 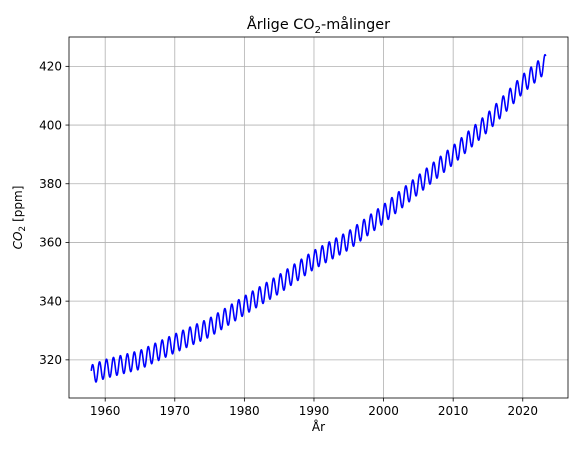 What do you see at coordinates (18, 241) in the screenshot?
I see `y-axis-label-main: CO` at bounding box center [18, 241].